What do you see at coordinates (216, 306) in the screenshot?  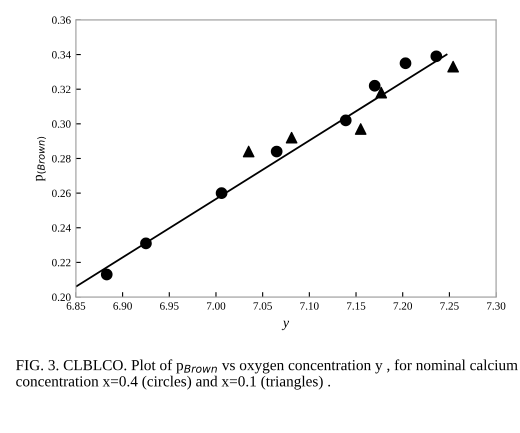 I see `x-tick-label: 7.00` at bounding box center [216, 306].